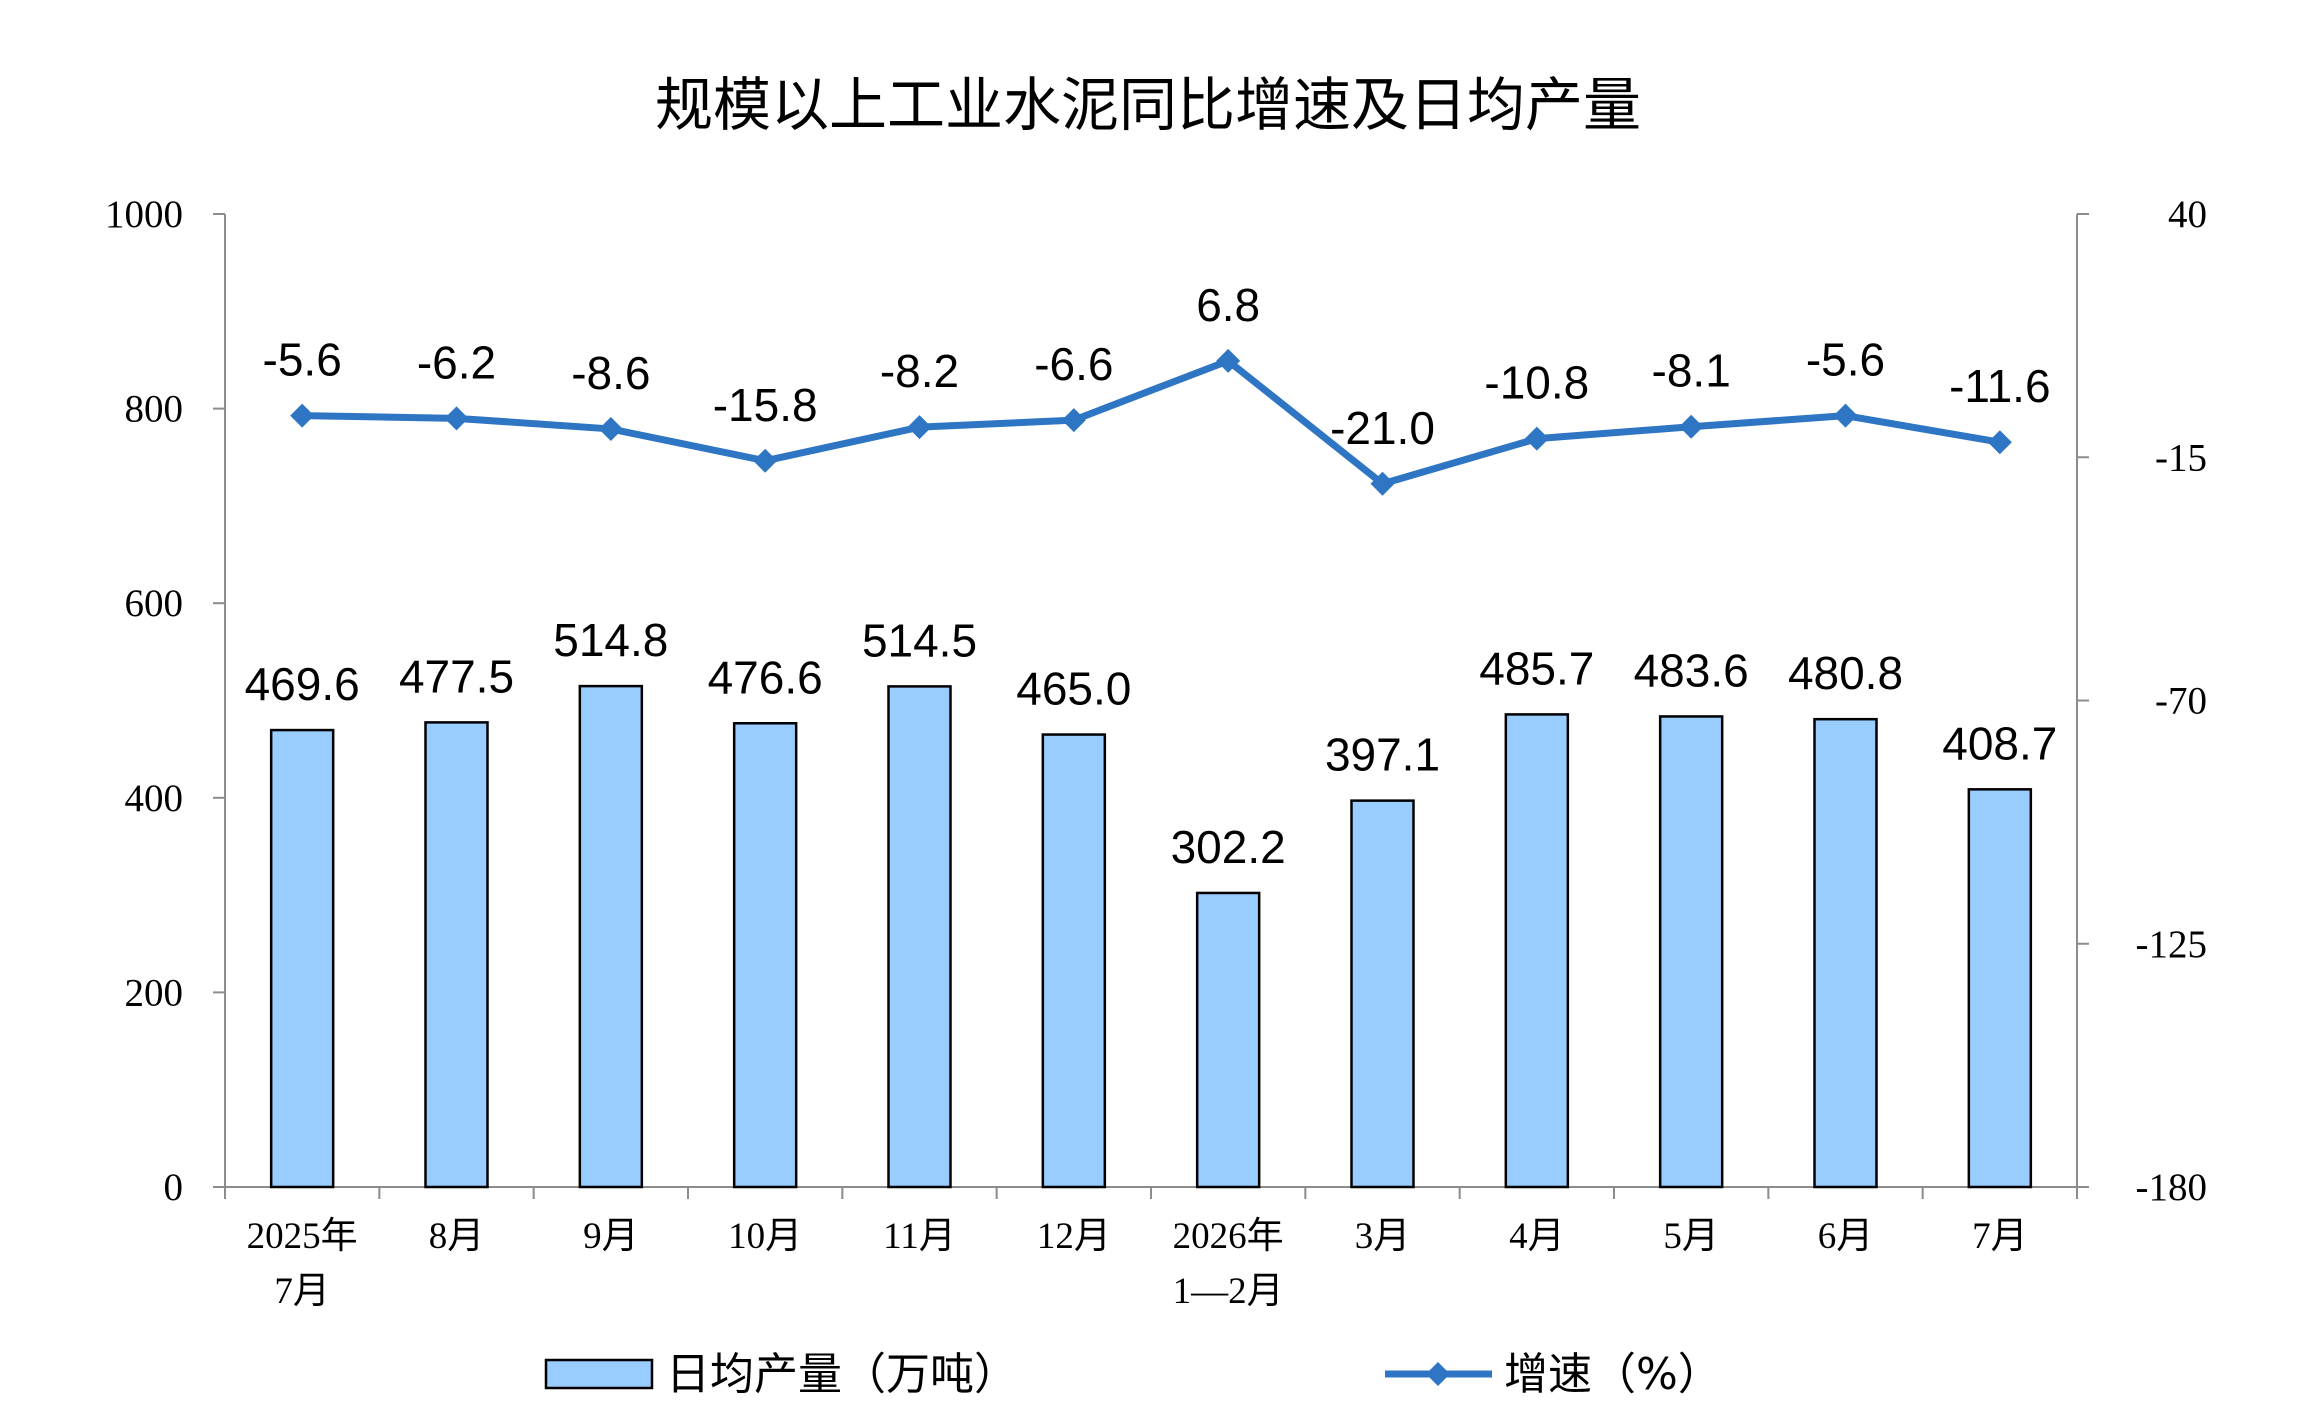 The height and width of the screenshot is (1424, 2304). What do you see at coordinates (1133, 1374) in the screenshot?
I see `legend: 日均产量（万吨） 增速（%）` at bounding box center [1133, 1374].